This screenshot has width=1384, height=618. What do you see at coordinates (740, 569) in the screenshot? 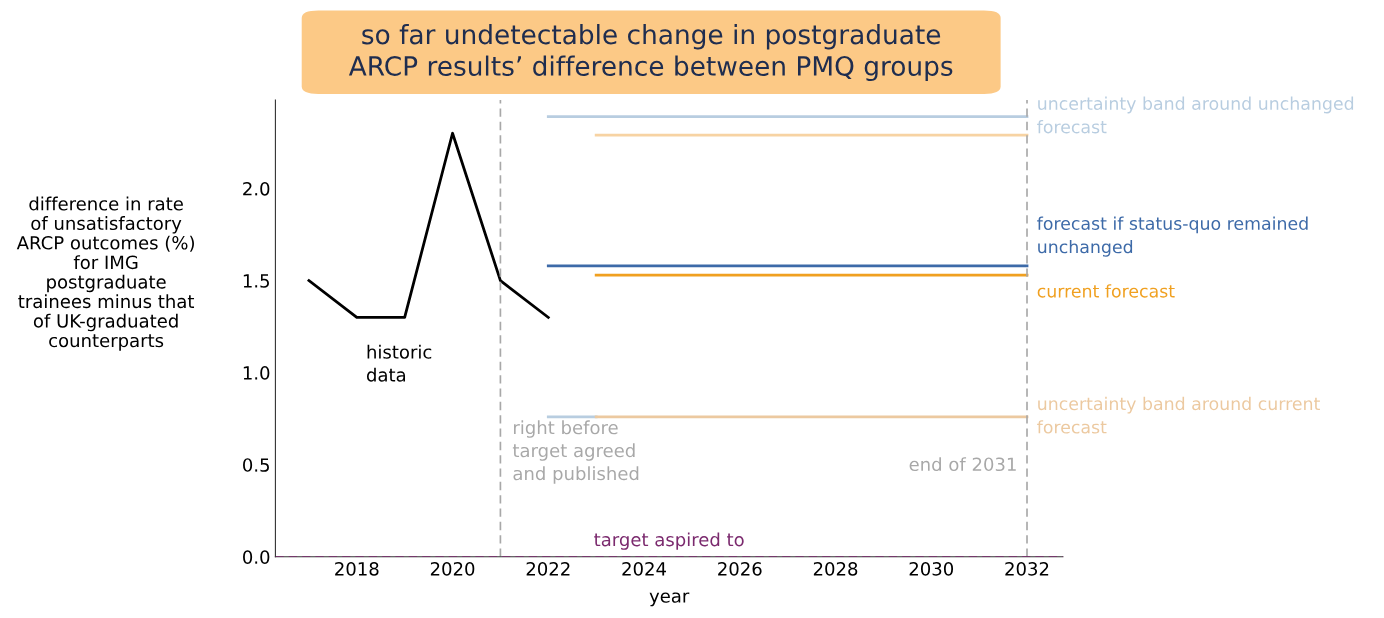
I see `x-tick-label: 2026` at bounding box center [740, 569].